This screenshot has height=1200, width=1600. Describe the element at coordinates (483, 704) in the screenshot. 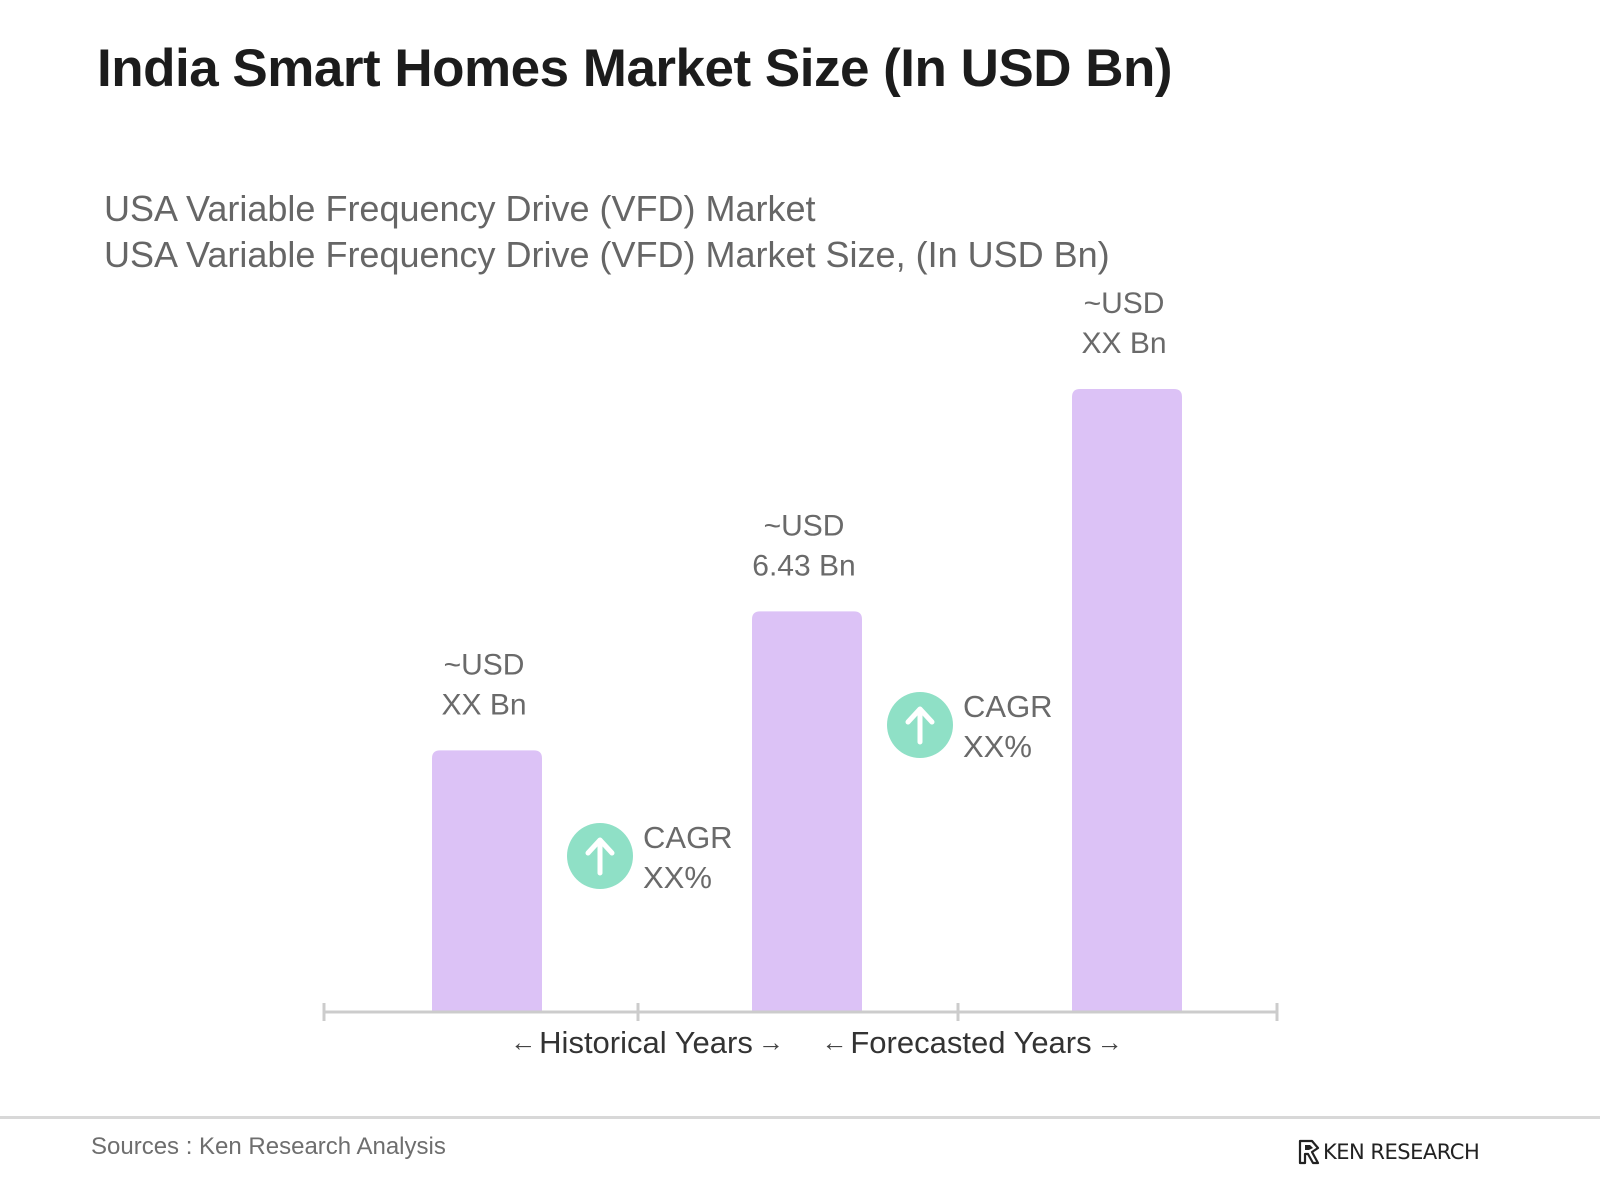

I see `bar-1-data-label-line-2: XX Bn` at that location.